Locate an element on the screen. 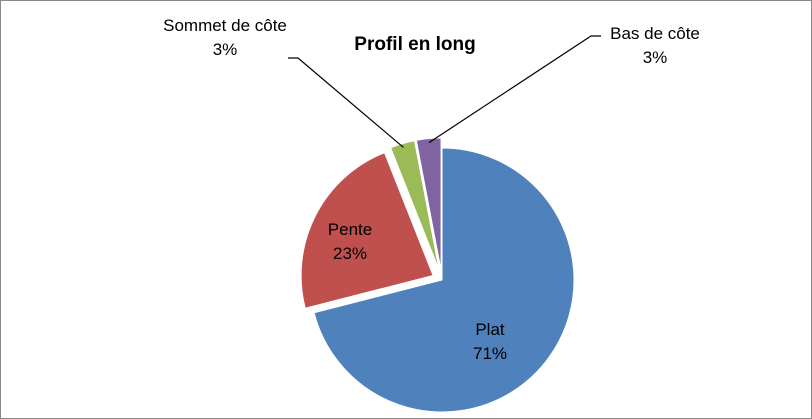 Image resolution: width=812 pixels, height=419 pixels. label-name: Sommet de côte is located at coordinates (225, 25).